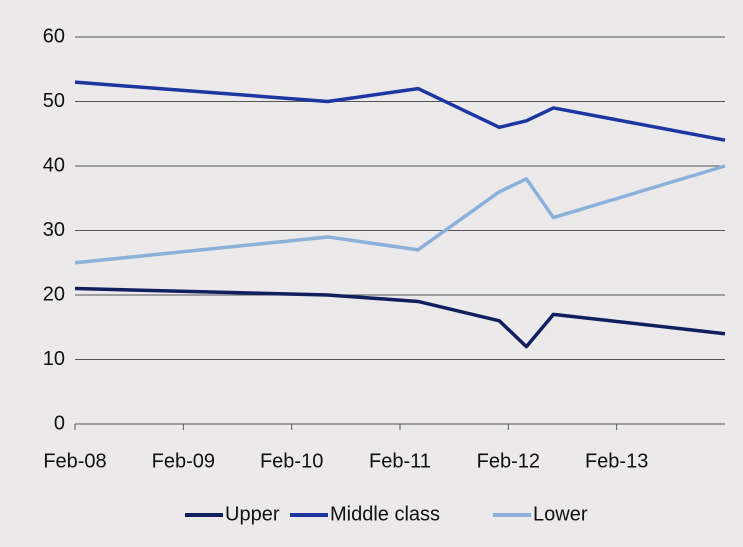 The height and width of the screenshot is (547, 743). Describe the element at coordinates (59, 423) in the screenshot. I see `y-tick-label: 0` at that location.